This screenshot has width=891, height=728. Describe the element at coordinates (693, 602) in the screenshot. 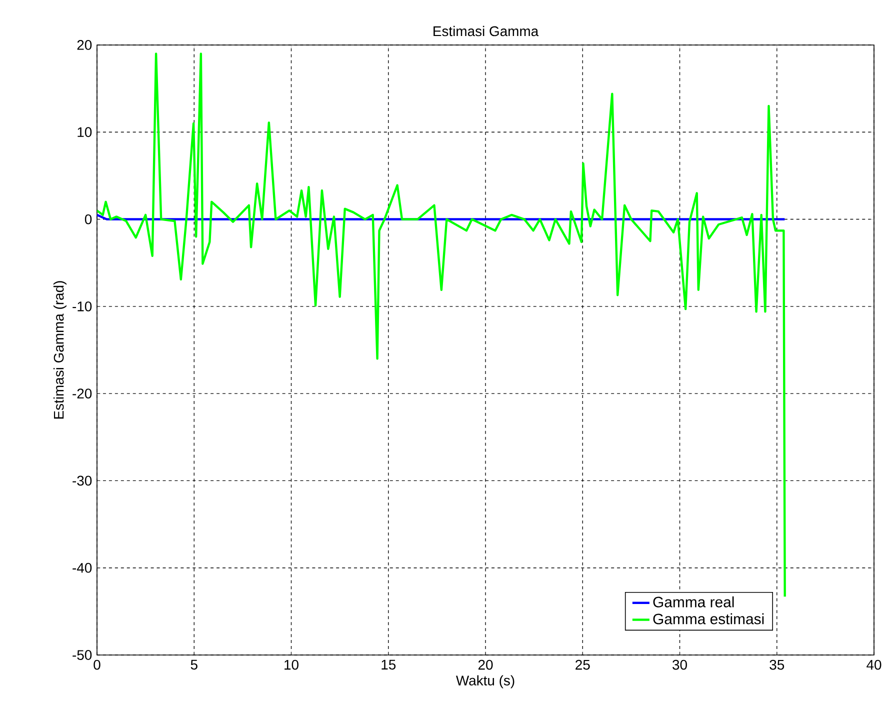

I see `legend-label: Gamma real` at that location.